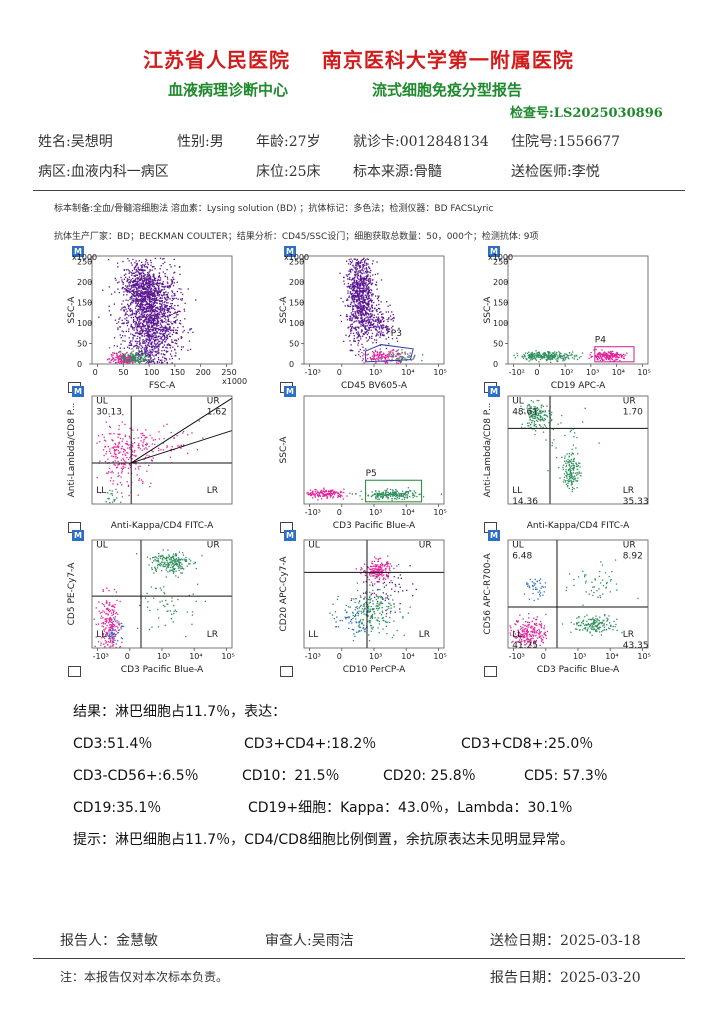 The height and width of the screenshot is (1012, 717). I want to click on plot-frame, so click(162, 450).